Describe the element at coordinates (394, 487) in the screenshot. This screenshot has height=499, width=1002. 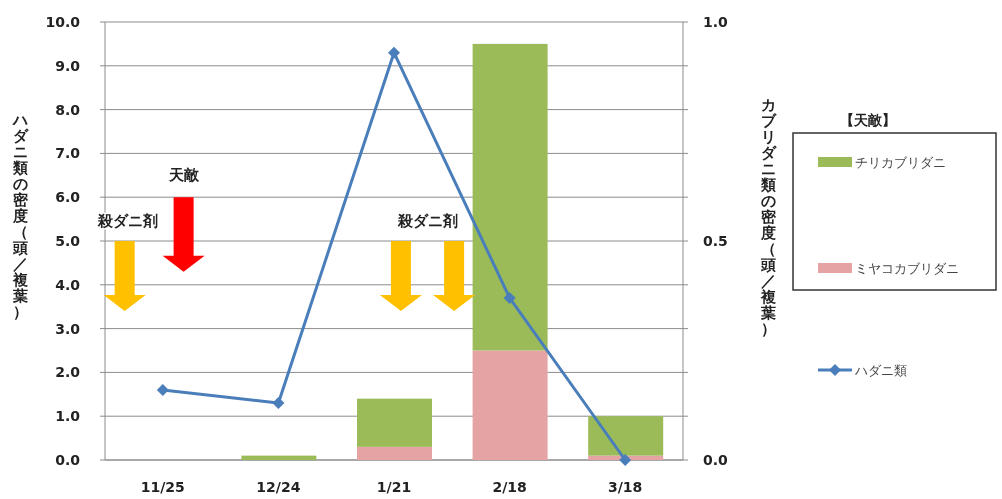
I see `x-tick-label: 1/21` at that location.